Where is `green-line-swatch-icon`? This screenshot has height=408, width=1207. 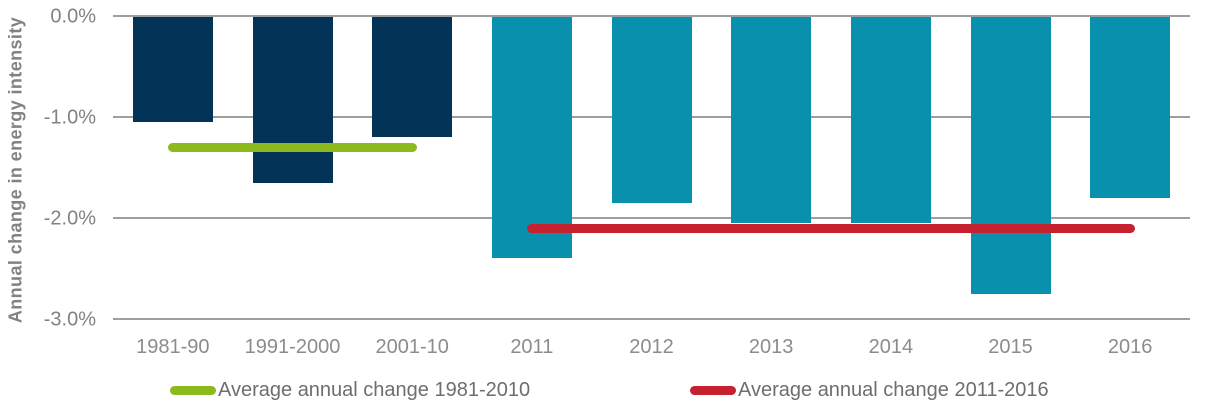 green-line-swatch-icon is located at coordinates (193, 390).